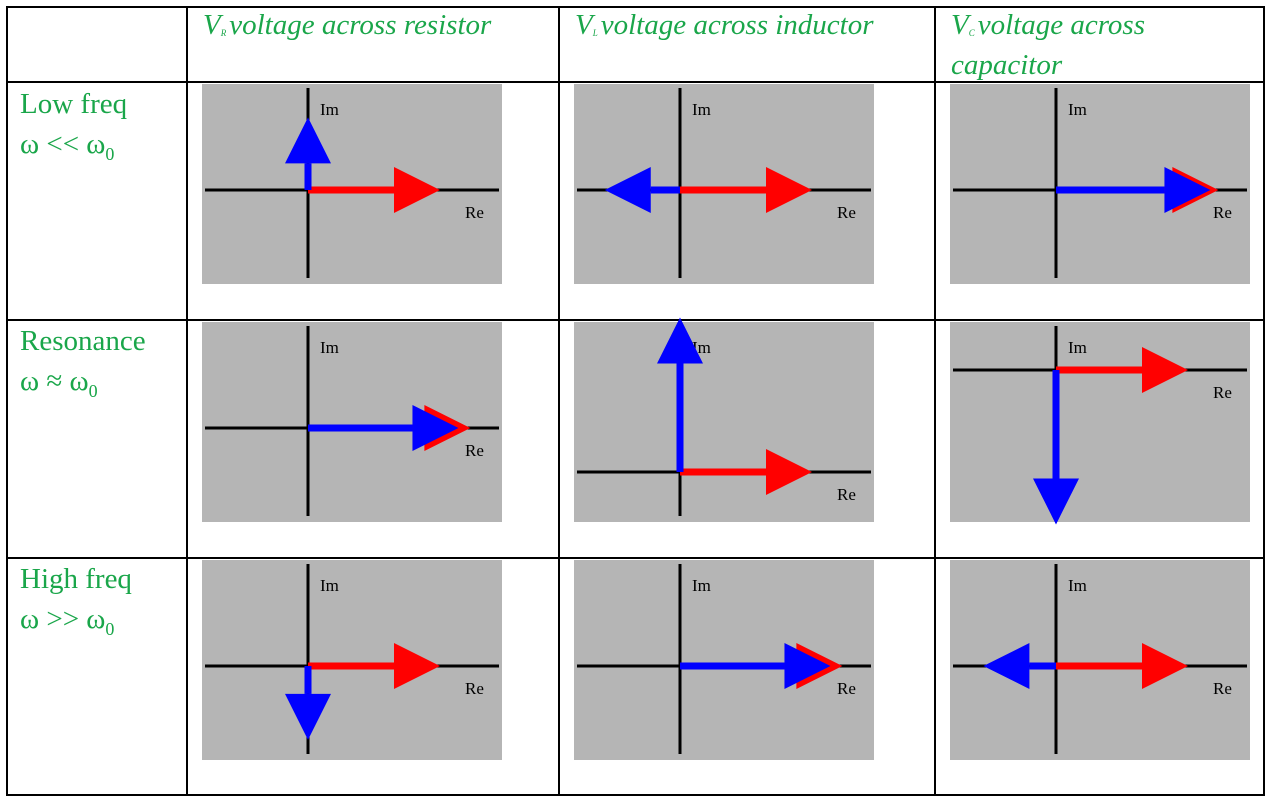 The width and height of the screenshot is (1270, 804). I want to click on header-resistor: VR voltage across resistor, so click(347, 25).